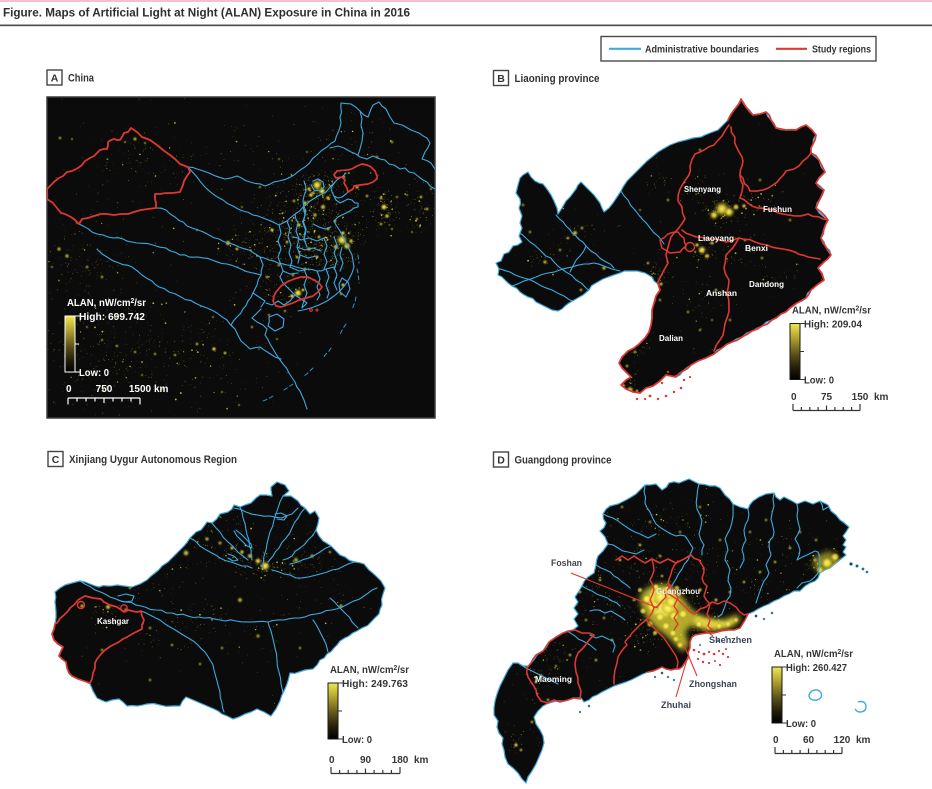  Describe the element at coordinates (841, 50) in the screenshot. I see `svg-text: Study regions` at that location.